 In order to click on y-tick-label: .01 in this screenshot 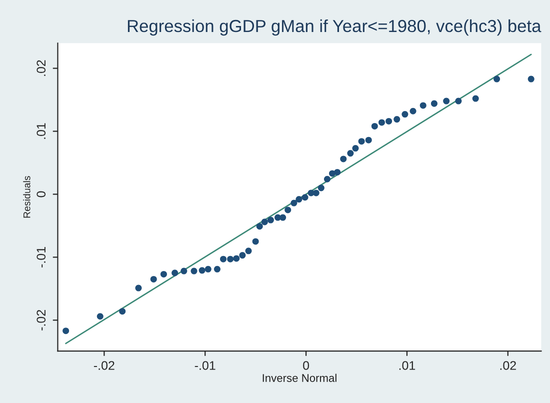, I will do `click(41, 131)`.